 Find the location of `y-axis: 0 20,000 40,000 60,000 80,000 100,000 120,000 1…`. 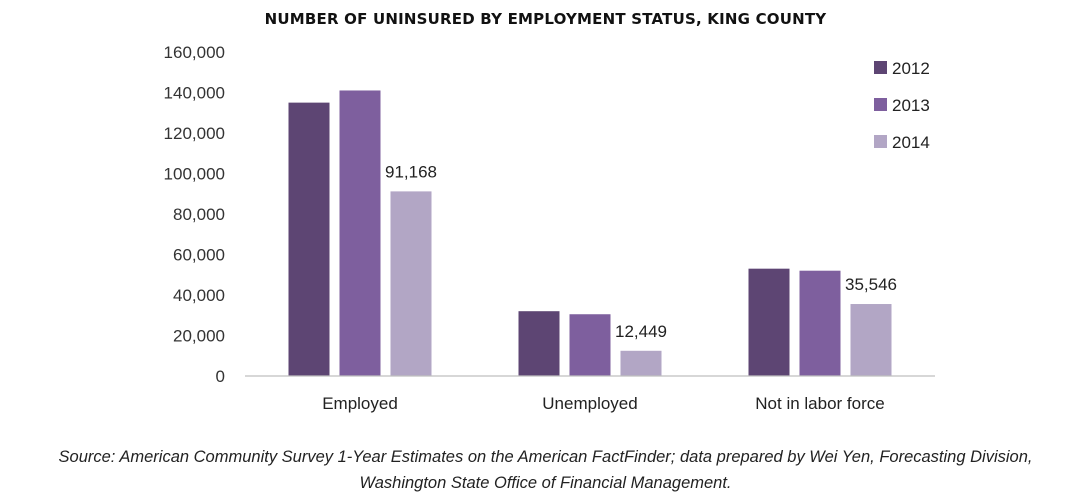

y-axis: 0 20,000 40,000 60,000 80,000 100,000 120,000 1… is located at coordinates (194, 214).